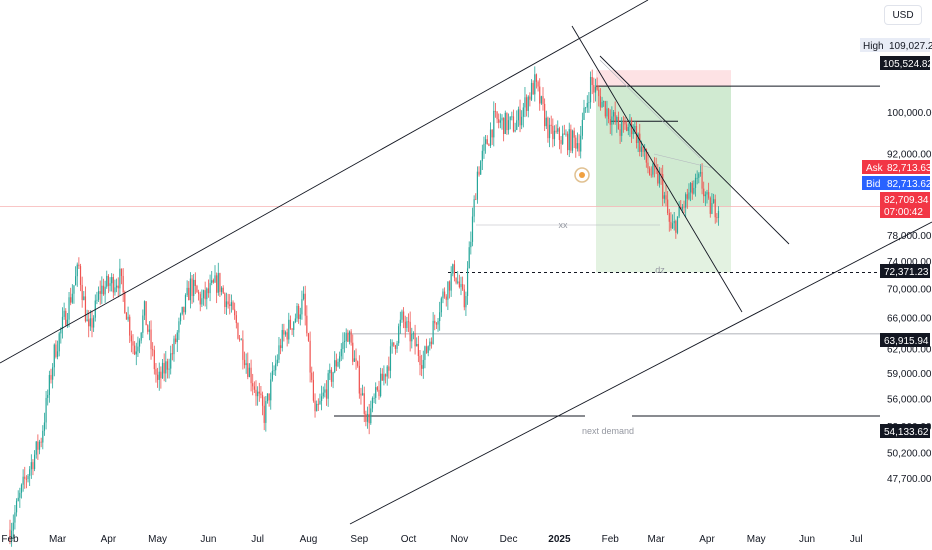  I want to click on currency-button: USD, so click(903, 15).